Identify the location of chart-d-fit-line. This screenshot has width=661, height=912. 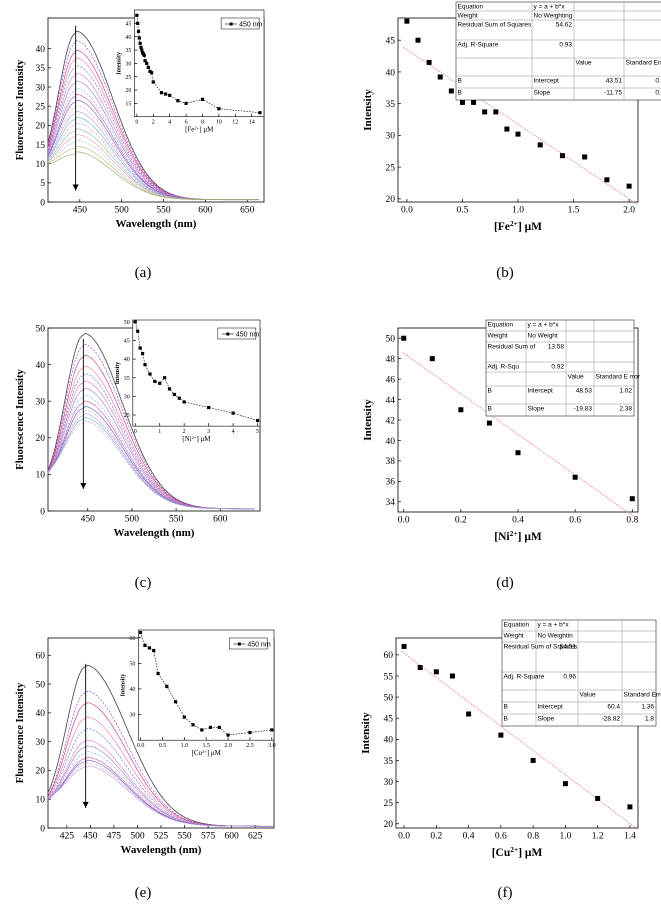
(520, 436).